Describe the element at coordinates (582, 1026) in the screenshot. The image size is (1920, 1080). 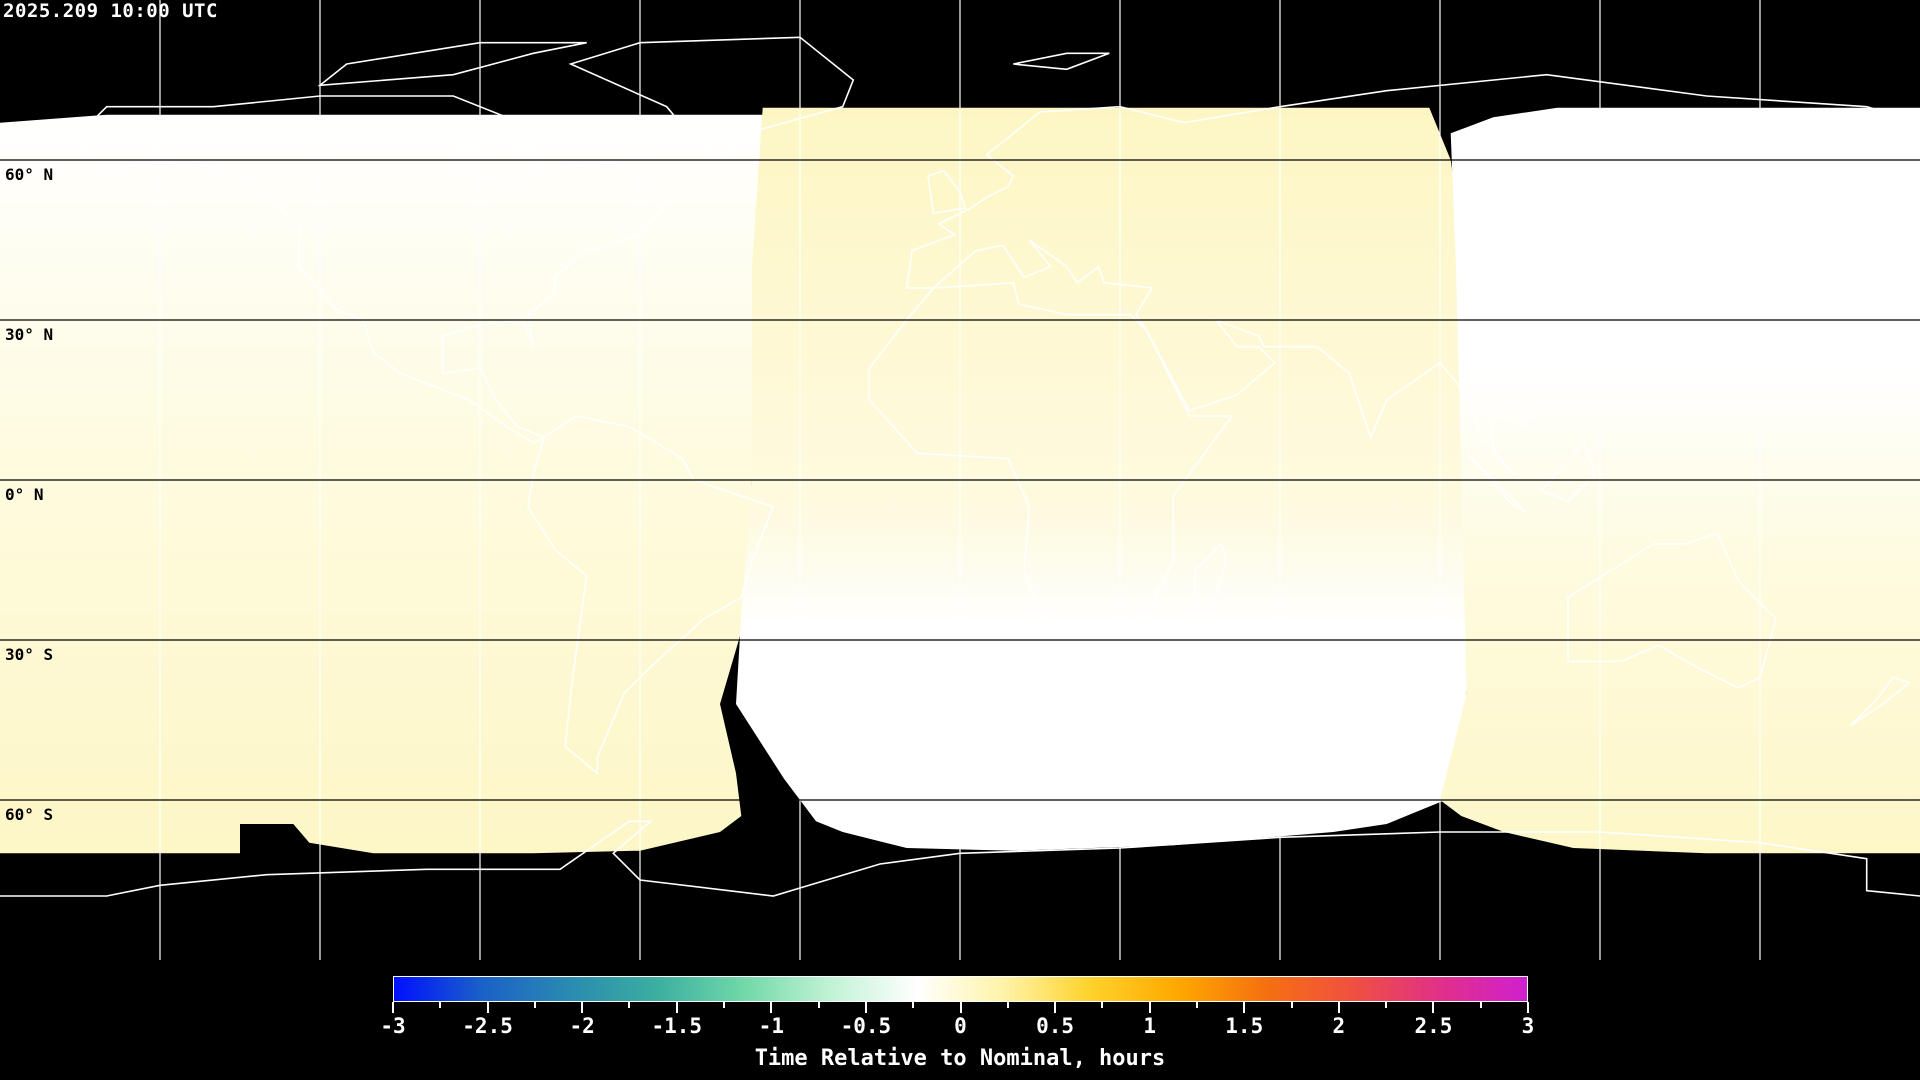
I see `colorbar-tick-label: -2` at that location.